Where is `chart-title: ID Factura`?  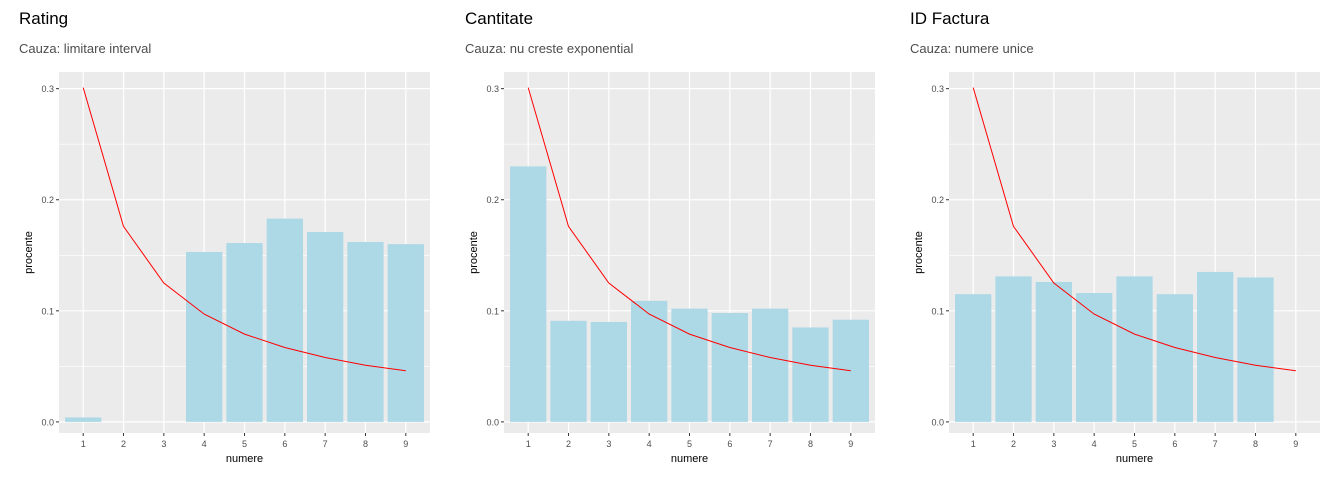
chart-title: ID Factura is located at coordinates (950, 18).